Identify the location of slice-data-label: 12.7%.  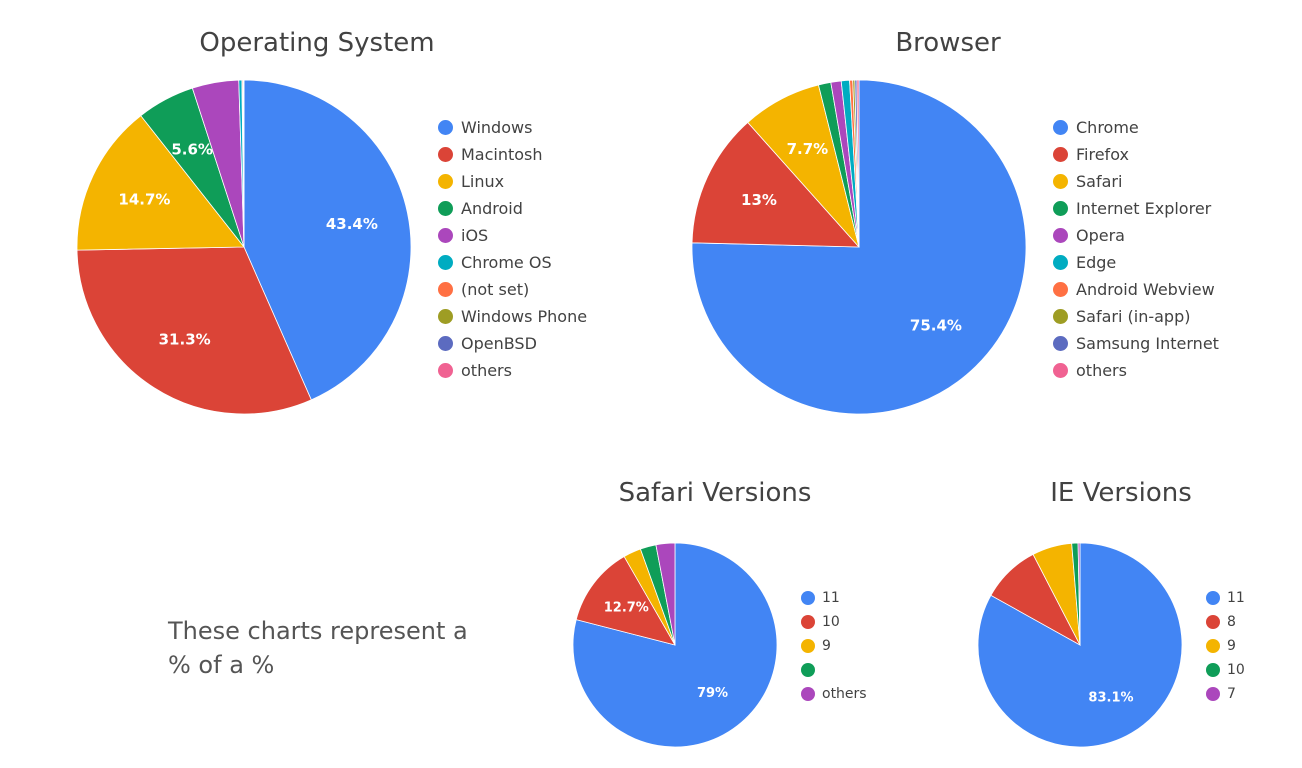
(626, 607).